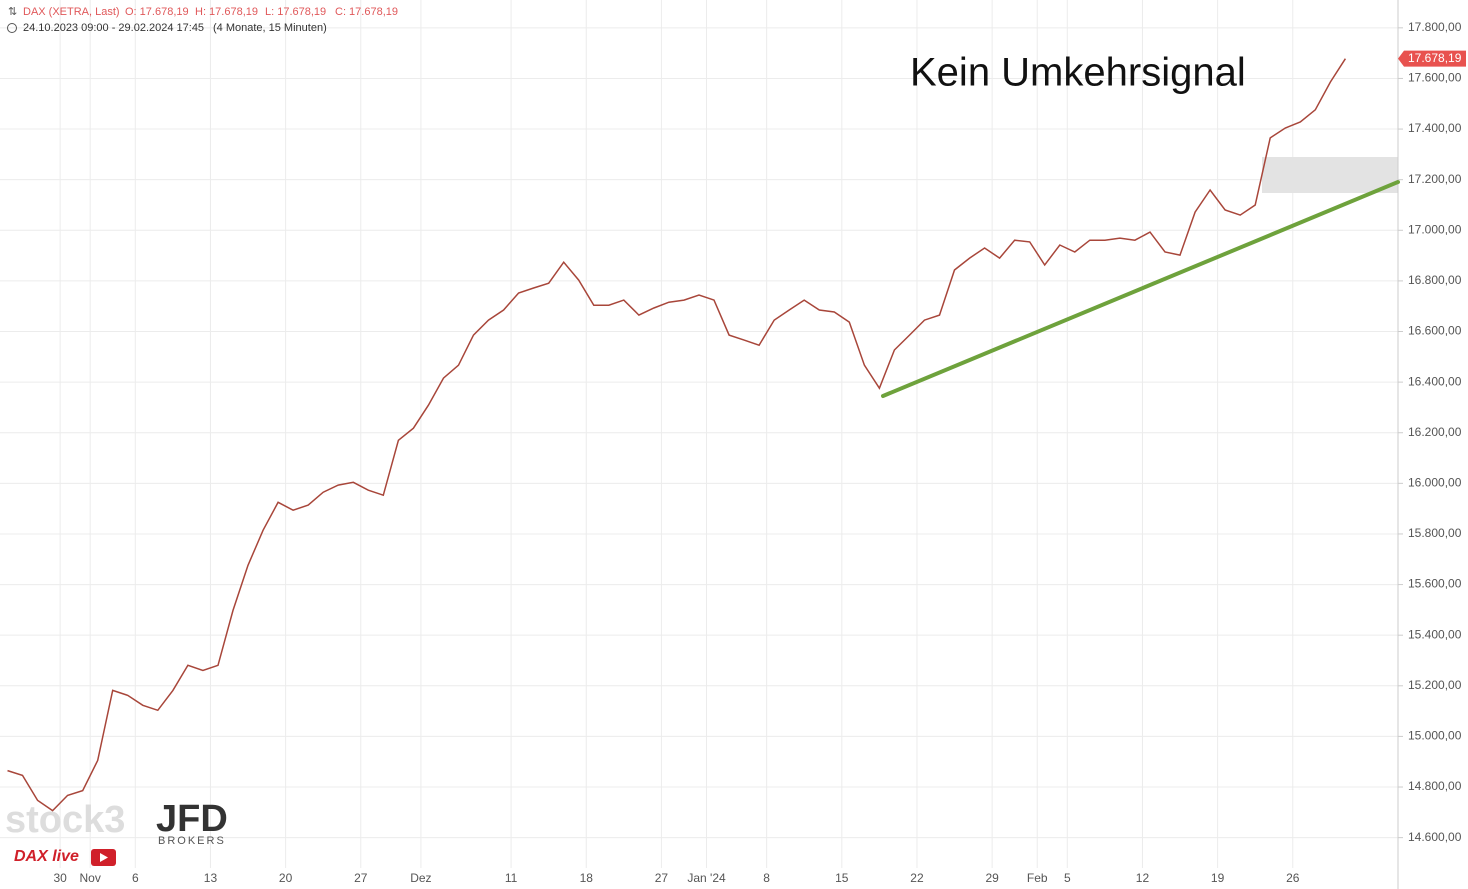 Image resolution: width=1468 pixels, height=889 pixels. Describe the element at coordinates (211, 878) in the screenshot. I see `x-tick-label: 13` at that location.